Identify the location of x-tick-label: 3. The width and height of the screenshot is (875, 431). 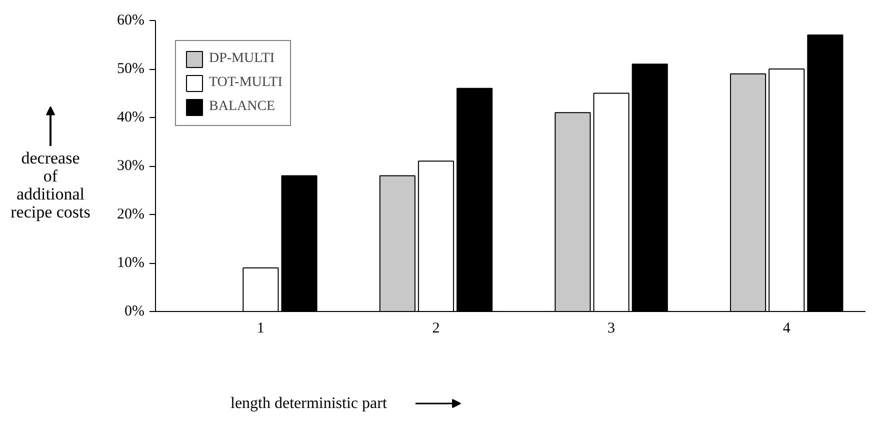
(612, 328).